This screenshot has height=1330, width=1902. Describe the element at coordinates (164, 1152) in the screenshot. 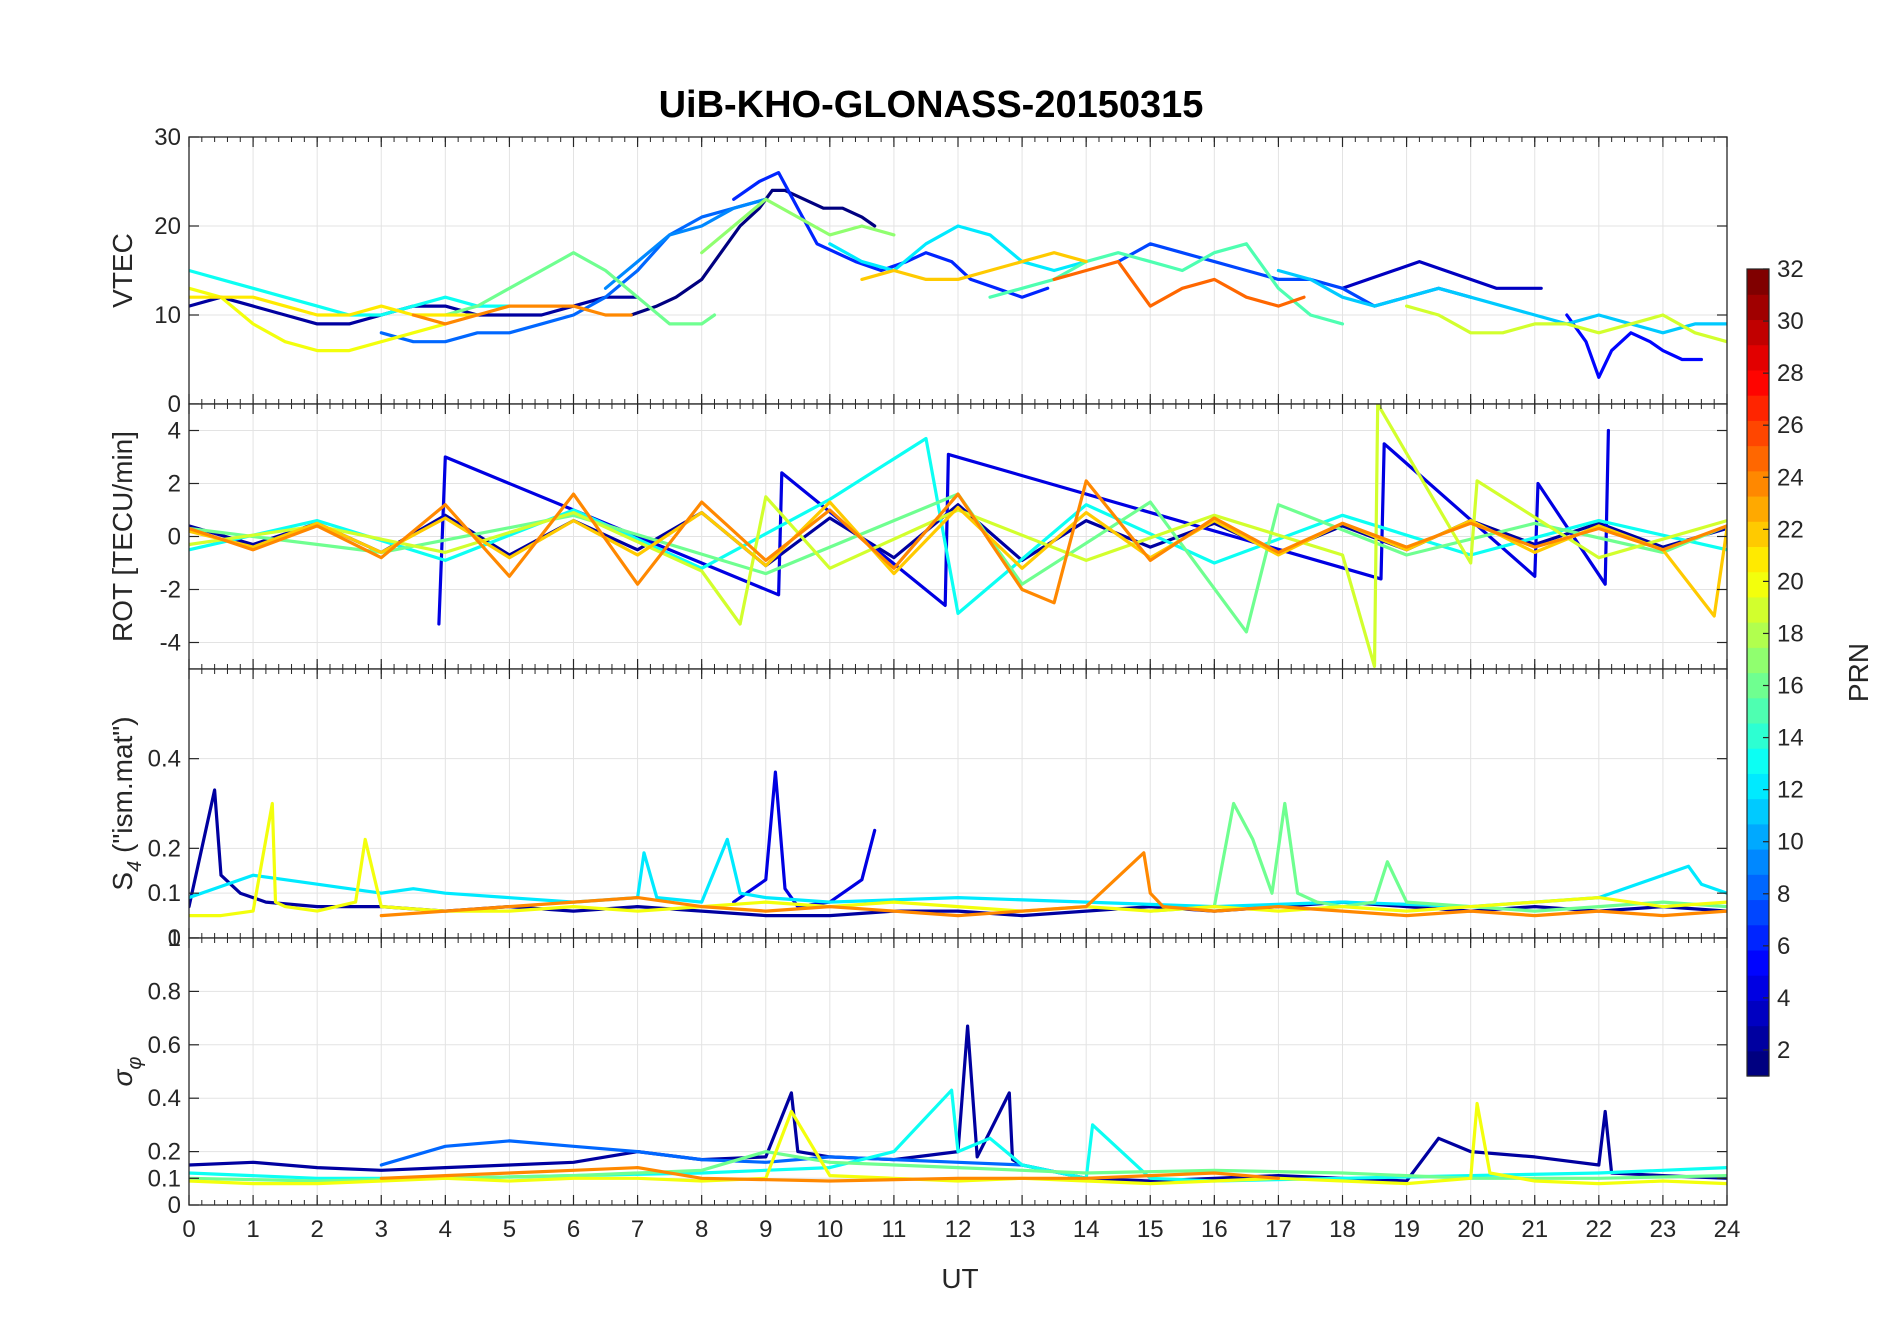

I see `y-tick-label: 0.2` at that location.